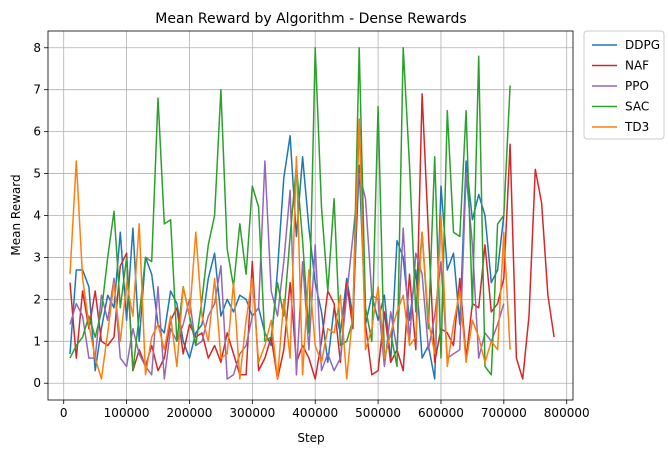 The image size is (669, 455). I want to click on x-tick-label: 300000, so click(252, 413).